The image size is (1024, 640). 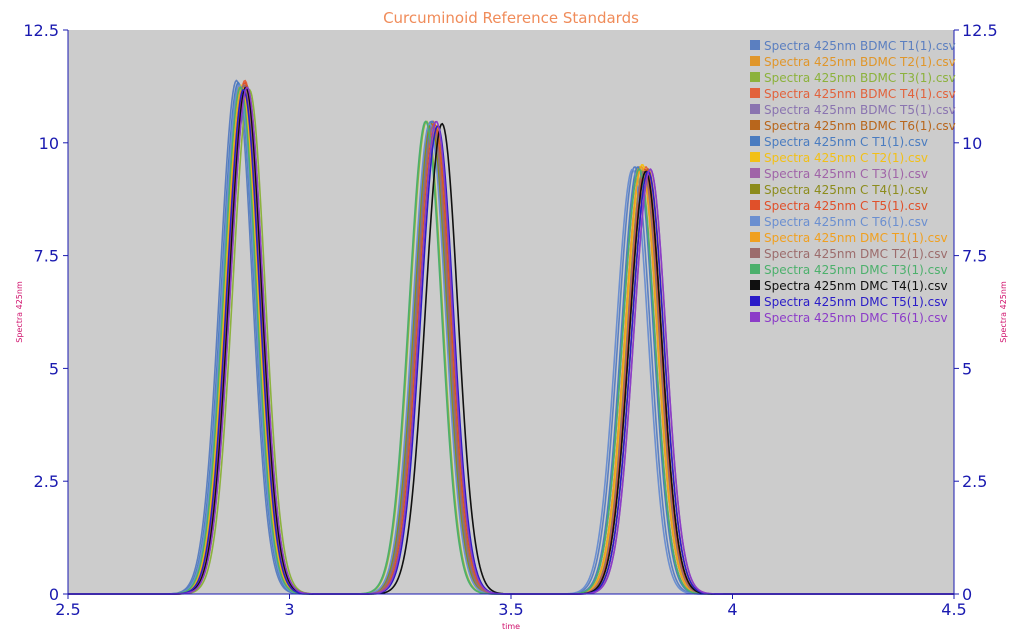 What do you see at coordinates (846, 142) in the screenshot?
I see `legend-entry: Spectra 425nm C T1(1).csv` at bounding box center [846, 142].